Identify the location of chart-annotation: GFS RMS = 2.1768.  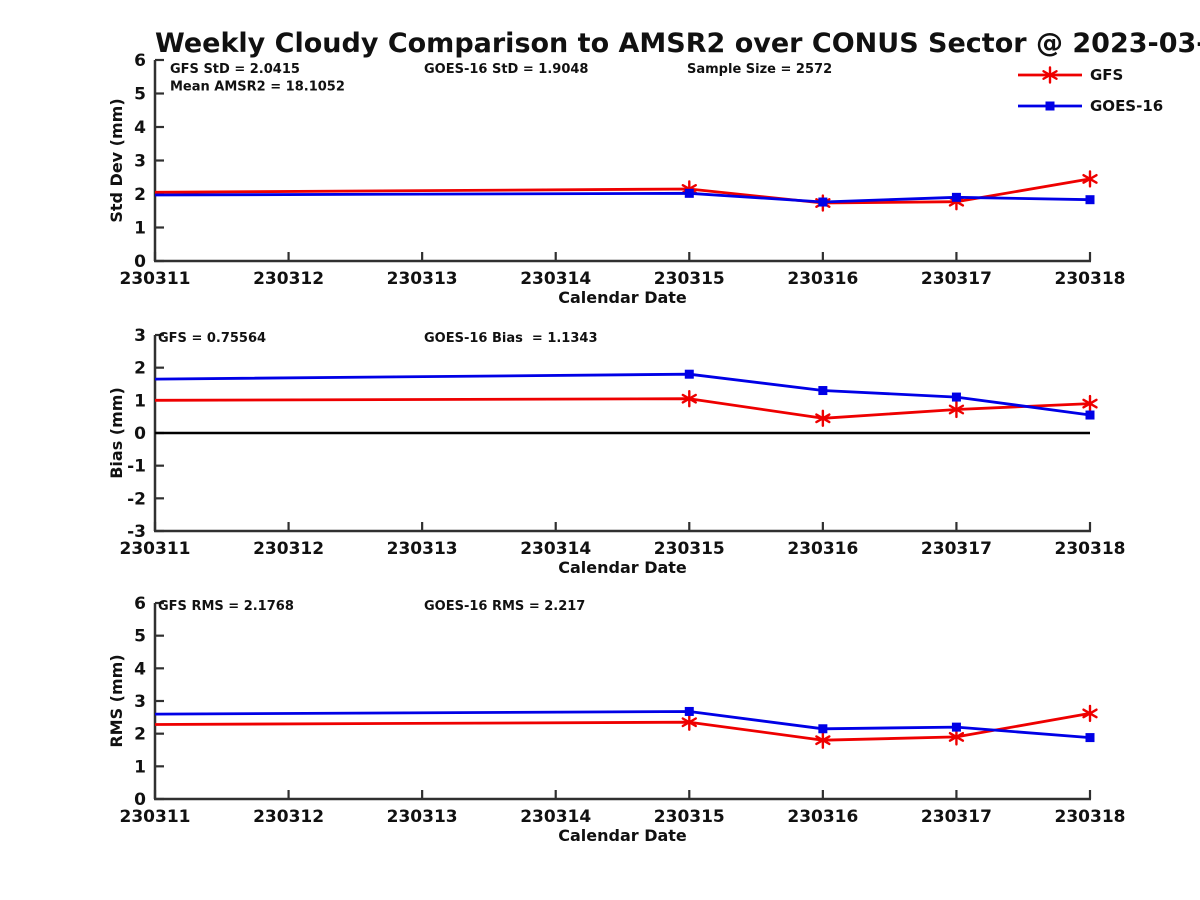
(226, 606).